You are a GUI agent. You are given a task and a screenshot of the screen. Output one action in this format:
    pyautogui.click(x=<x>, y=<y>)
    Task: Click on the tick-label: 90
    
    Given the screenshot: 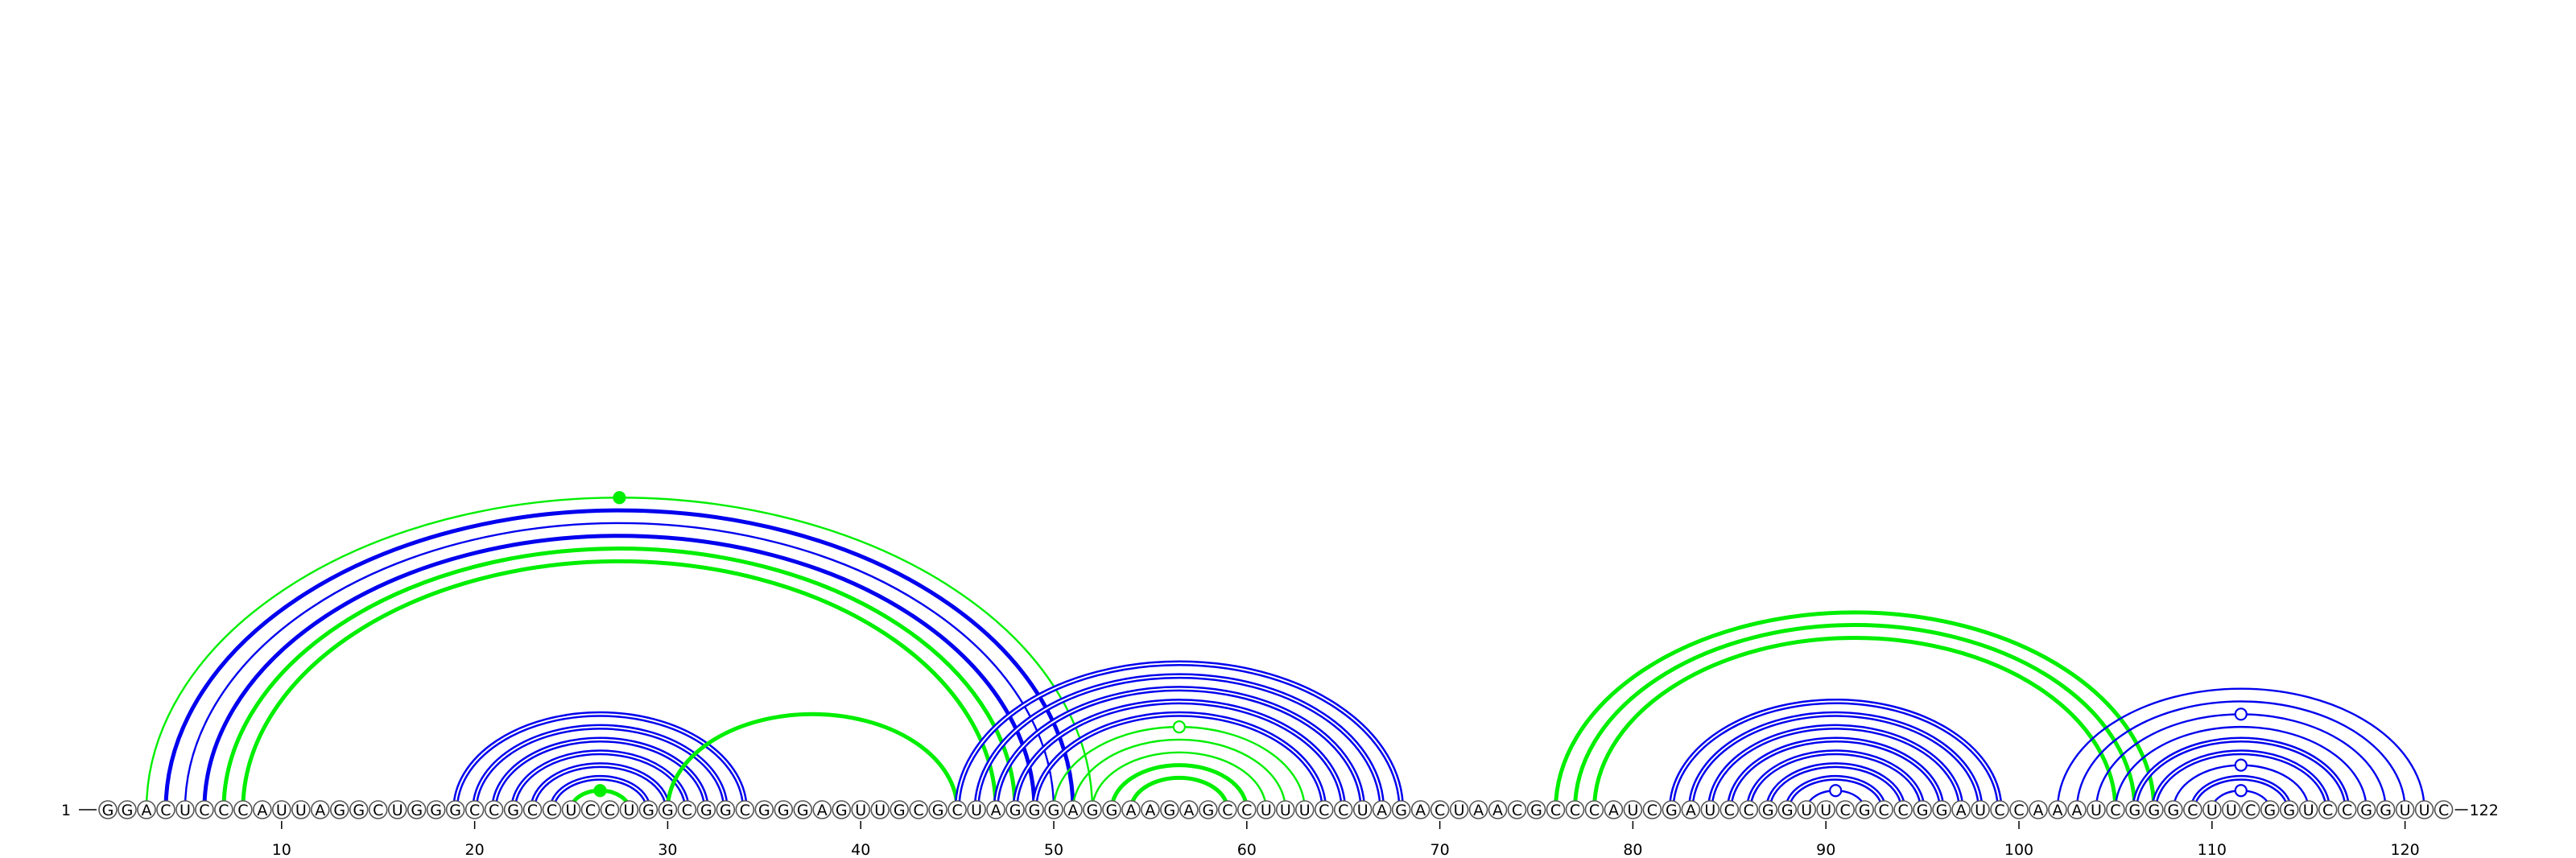 What is the action you would take?
    pyautogui.click(x=1825, y=850)
    